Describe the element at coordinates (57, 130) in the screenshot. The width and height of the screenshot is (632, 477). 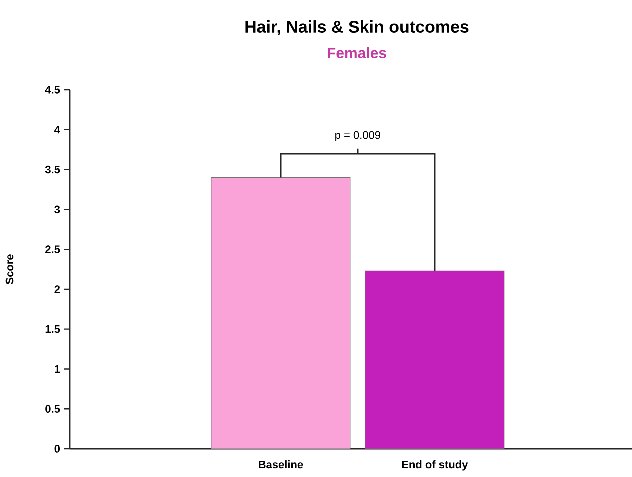
I see `y-tick-label: 4` at that location.